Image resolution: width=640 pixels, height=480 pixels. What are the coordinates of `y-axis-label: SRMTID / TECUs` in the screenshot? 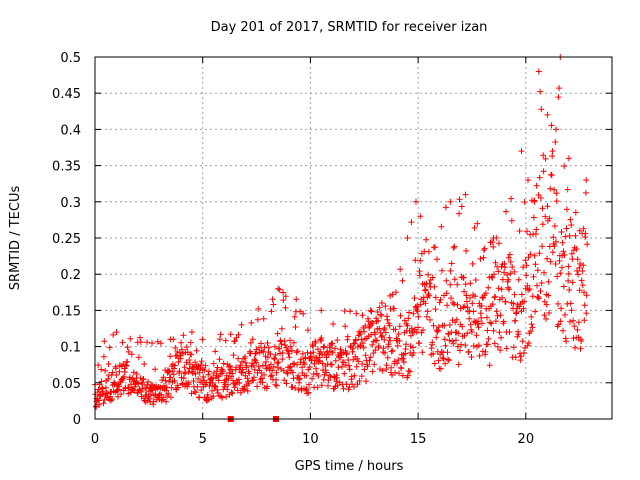 It's located at (15, 238).